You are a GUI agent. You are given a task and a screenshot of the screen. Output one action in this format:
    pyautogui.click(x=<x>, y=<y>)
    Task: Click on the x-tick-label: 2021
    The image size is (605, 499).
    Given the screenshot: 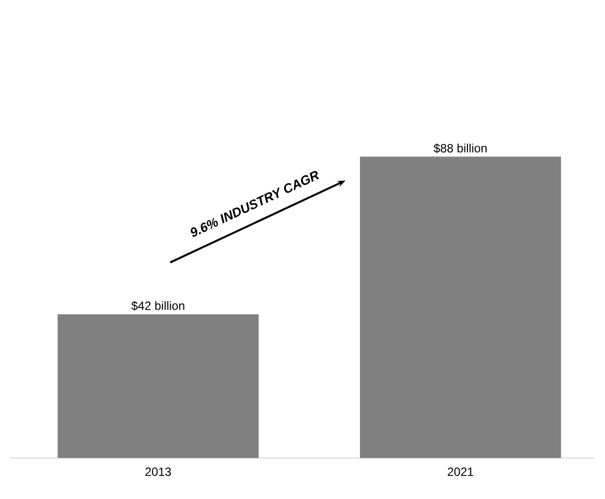 What is the action you would take?
    pyautogui.click(x=461, y=472)
    